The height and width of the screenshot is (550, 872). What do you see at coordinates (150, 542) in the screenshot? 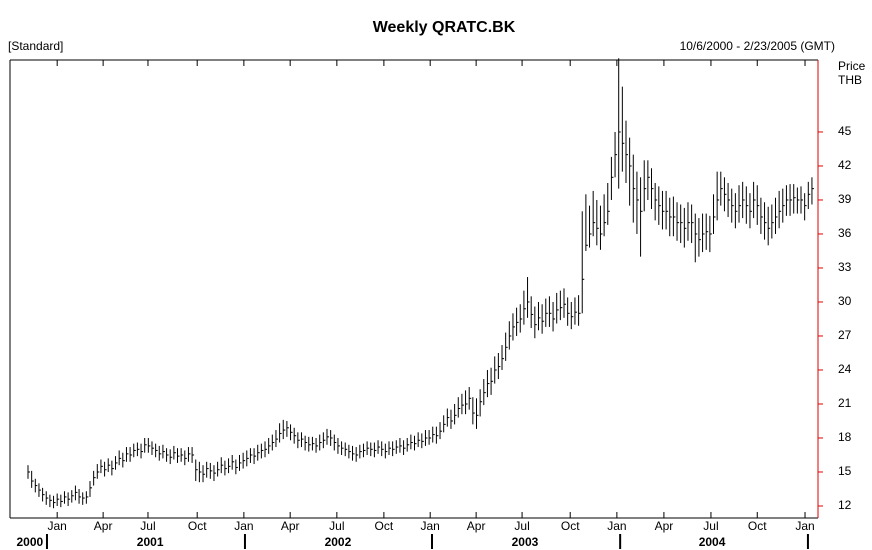
I see `year-label: 2001` at bounding box center [150, 542].